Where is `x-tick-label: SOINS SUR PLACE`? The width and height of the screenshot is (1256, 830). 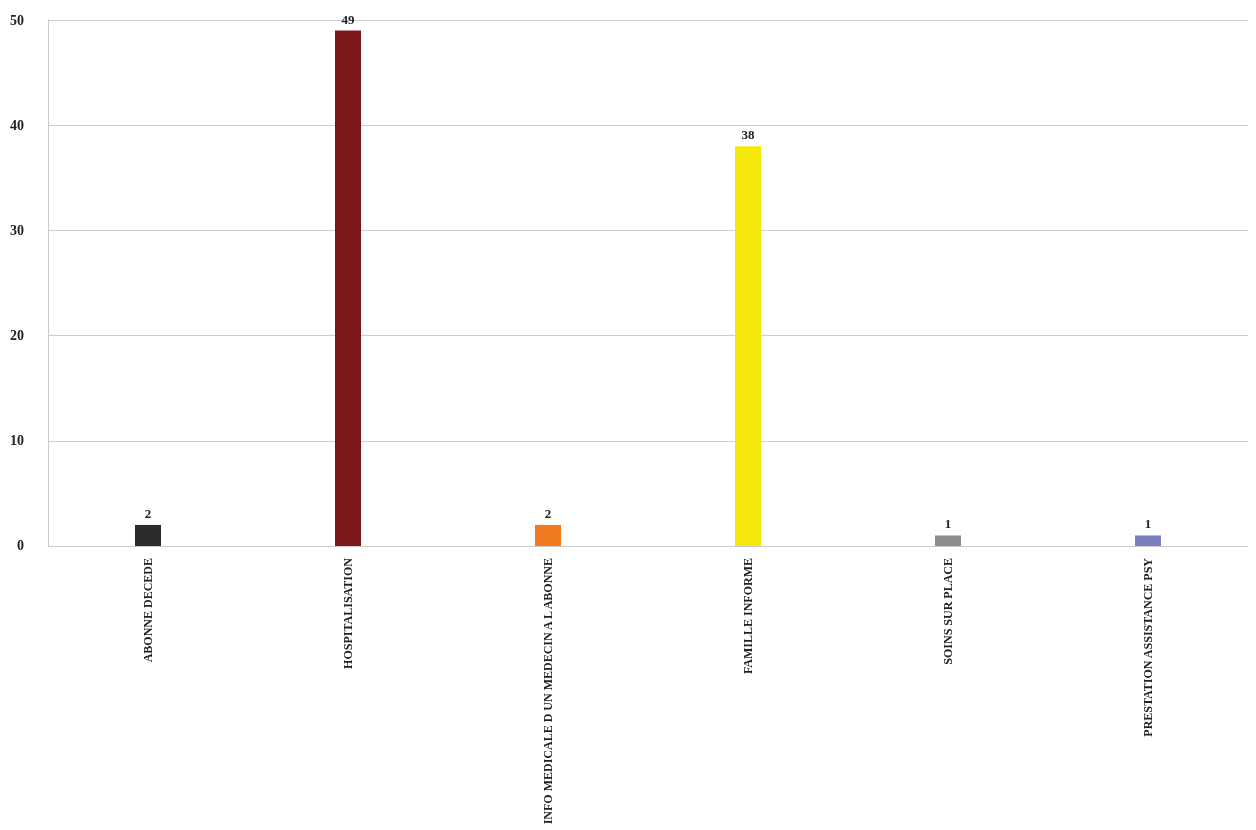
x-tick-label: SOINS SUR PLACE is located at coordinates (948, 611).